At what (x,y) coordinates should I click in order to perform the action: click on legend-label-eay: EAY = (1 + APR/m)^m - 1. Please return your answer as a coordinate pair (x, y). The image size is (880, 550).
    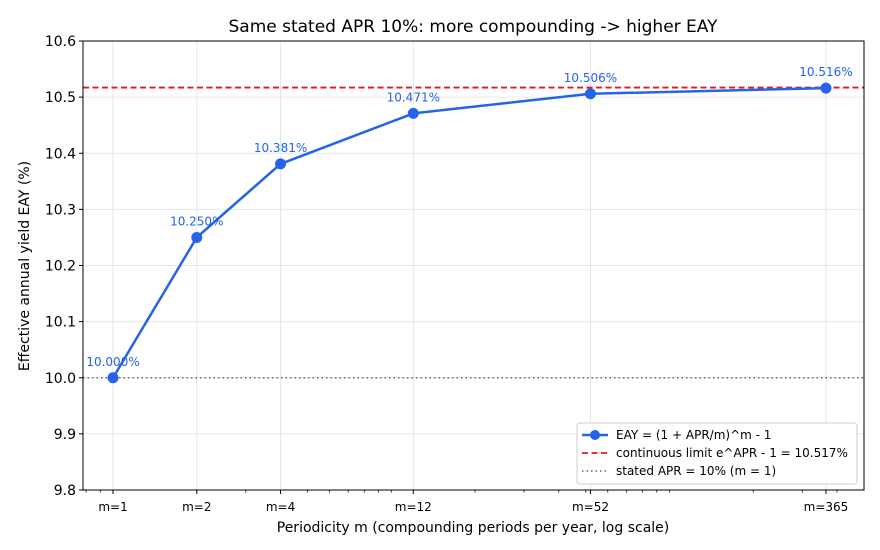
    Looking at the image, I should click on (693, 435).